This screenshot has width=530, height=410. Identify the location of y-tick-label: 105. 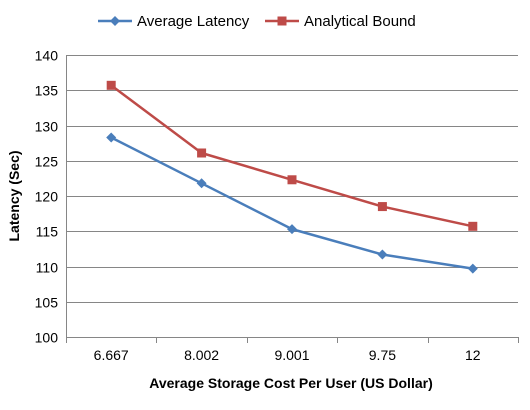
(47, 303).